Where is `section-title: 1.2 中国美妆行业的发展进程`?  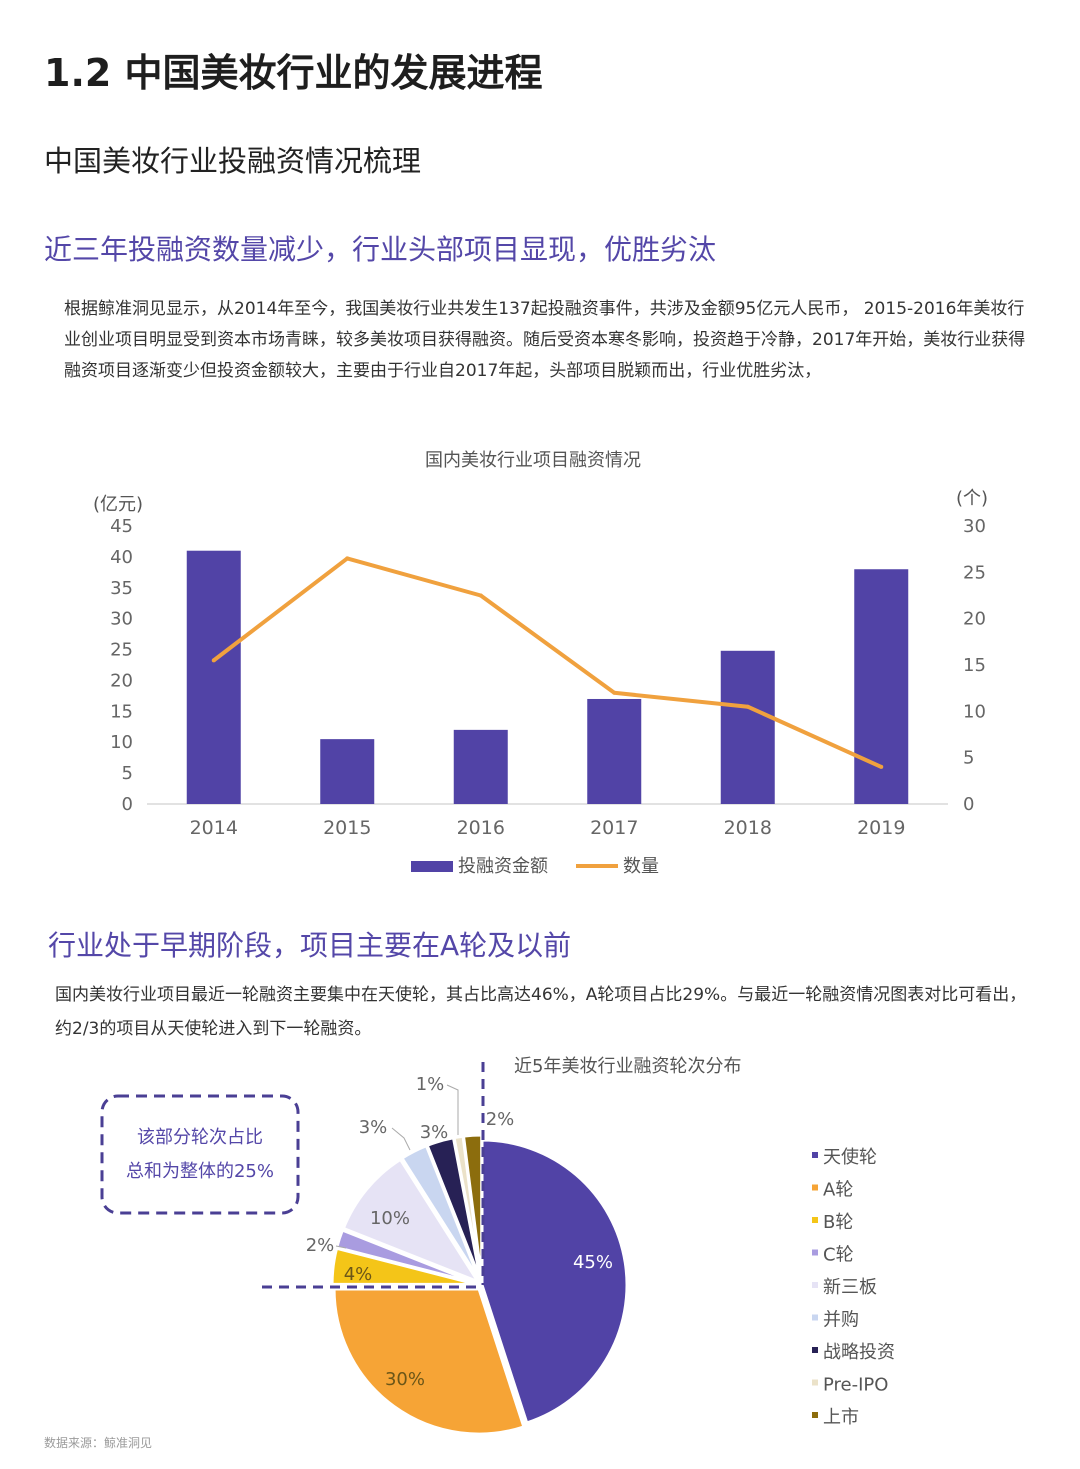 section-title: 1.2 中国美妆行业的发展进程 is located at coordinates (293, 73).